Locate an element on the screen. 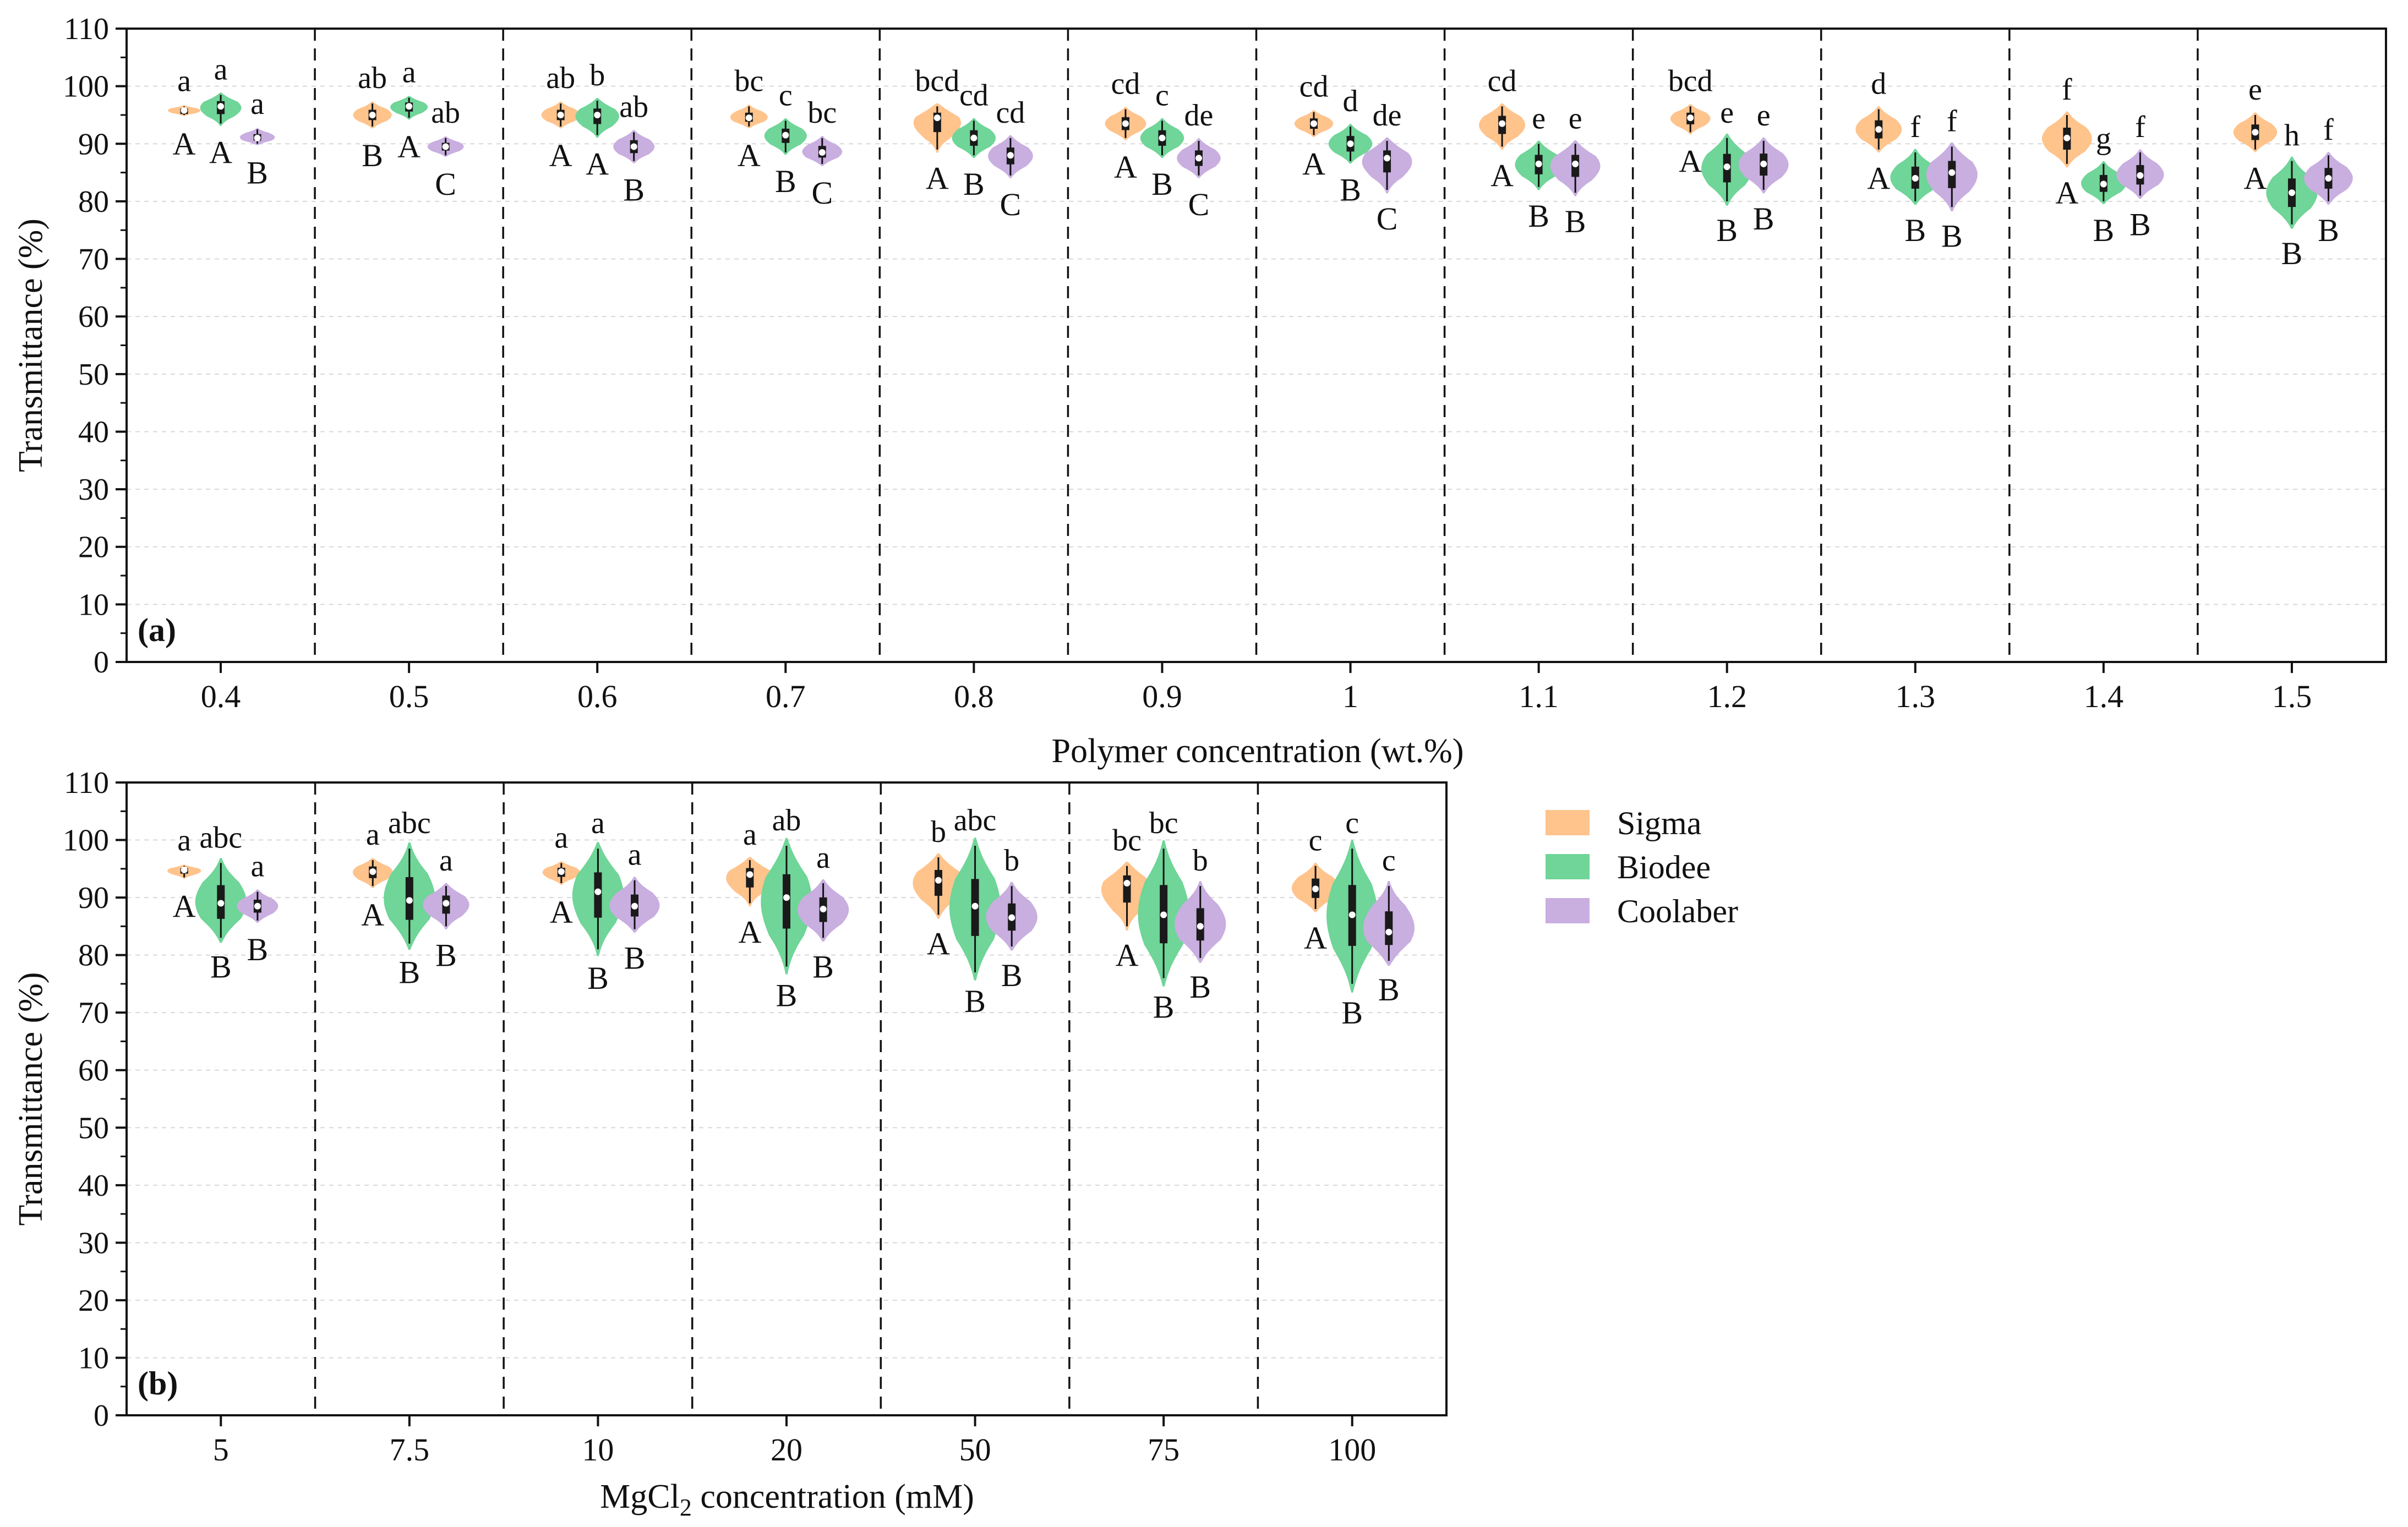 The height and width of the screenshot is (1527, 2408). panel-b-violins is located at coordinates (791, 915).